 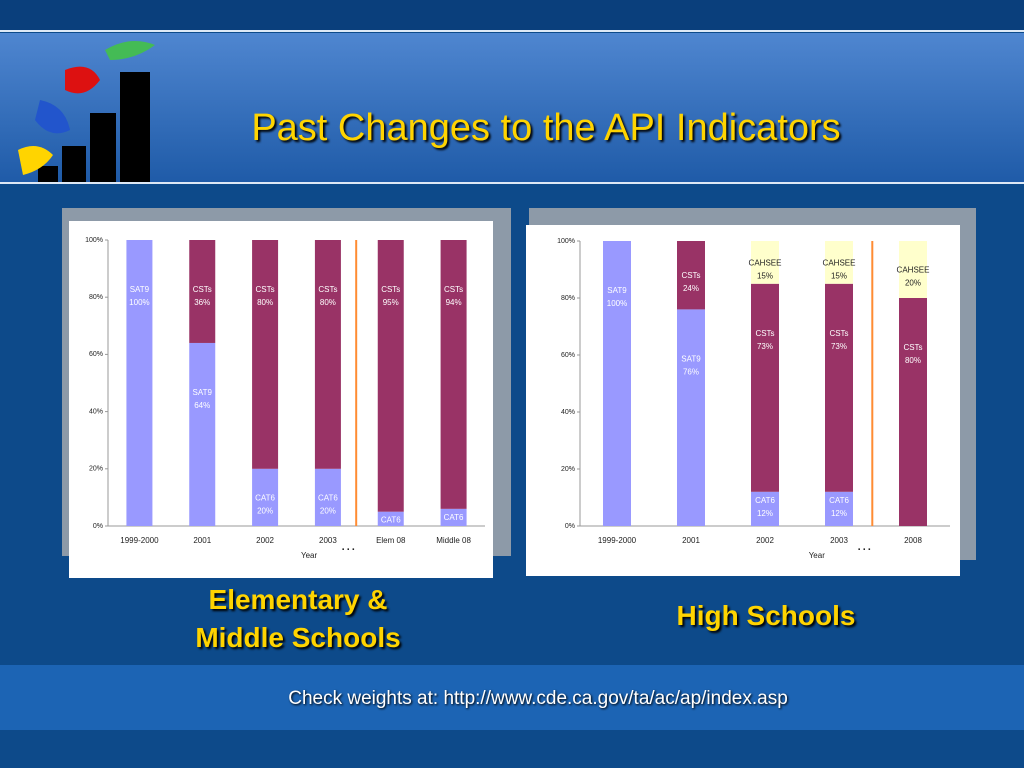 What do you see at coordinates (454, 530) in the screenshot?
I see `value-label: 6%` at bounding box center [454, 530].